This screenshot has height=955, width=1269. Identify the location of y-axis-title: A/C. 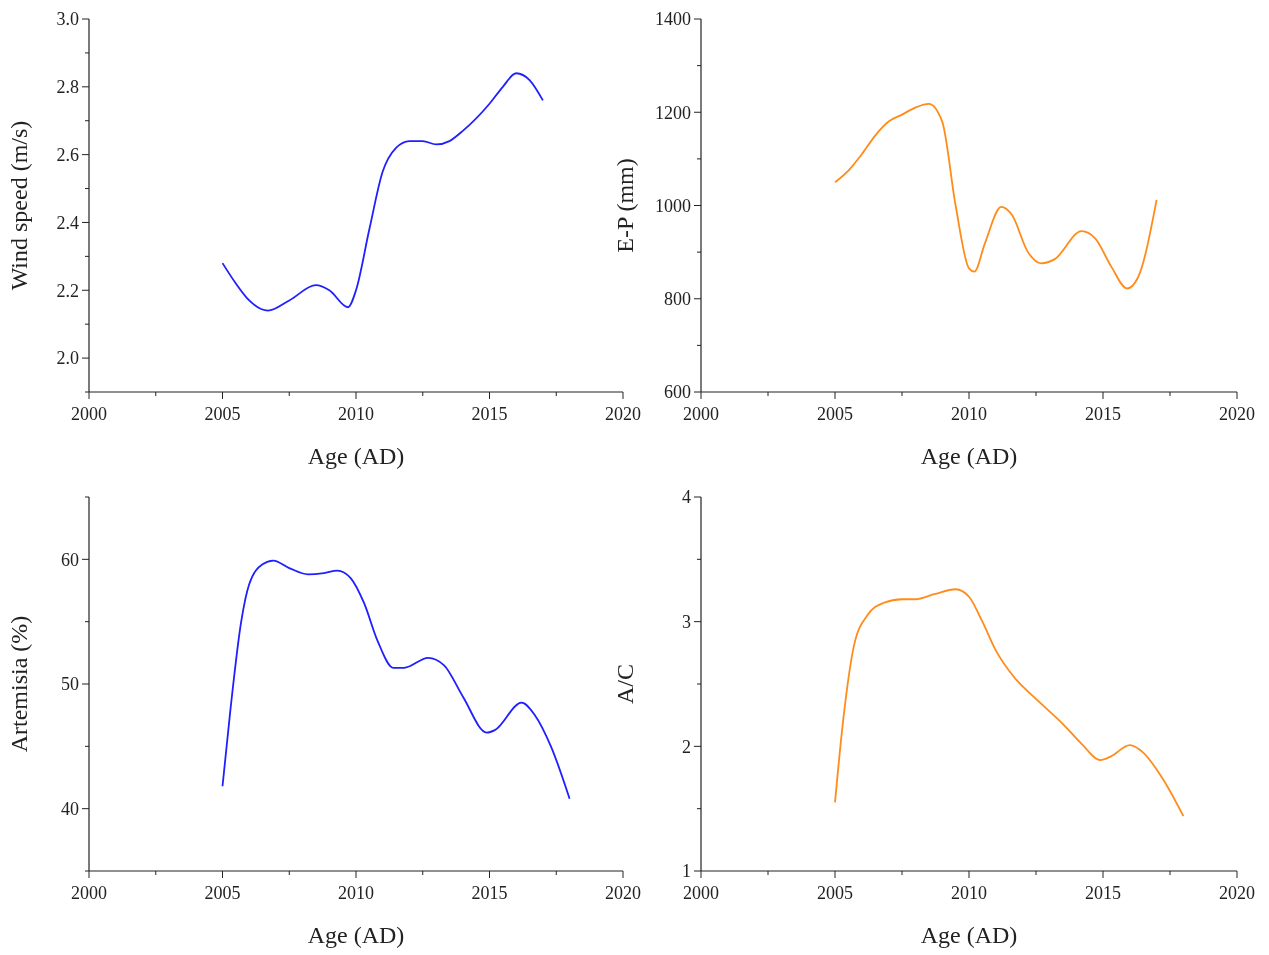
(625, 684).